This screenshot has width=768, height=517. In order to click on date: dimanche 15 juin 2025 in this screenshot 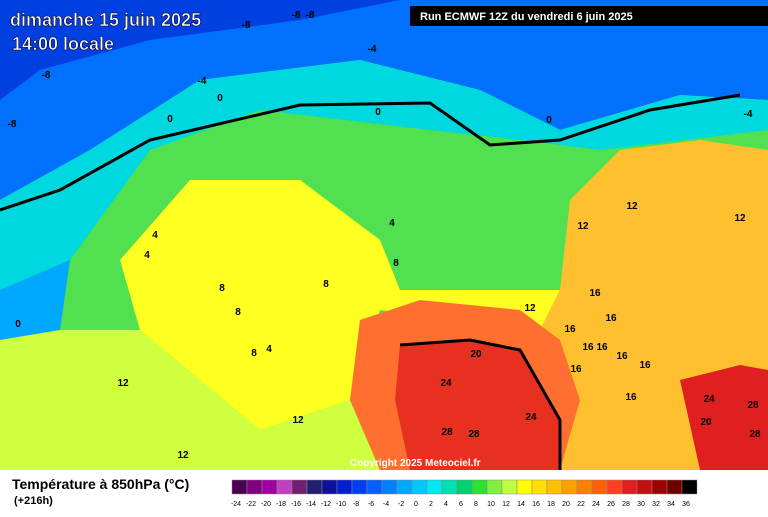, I will do `click(105, 20)`.